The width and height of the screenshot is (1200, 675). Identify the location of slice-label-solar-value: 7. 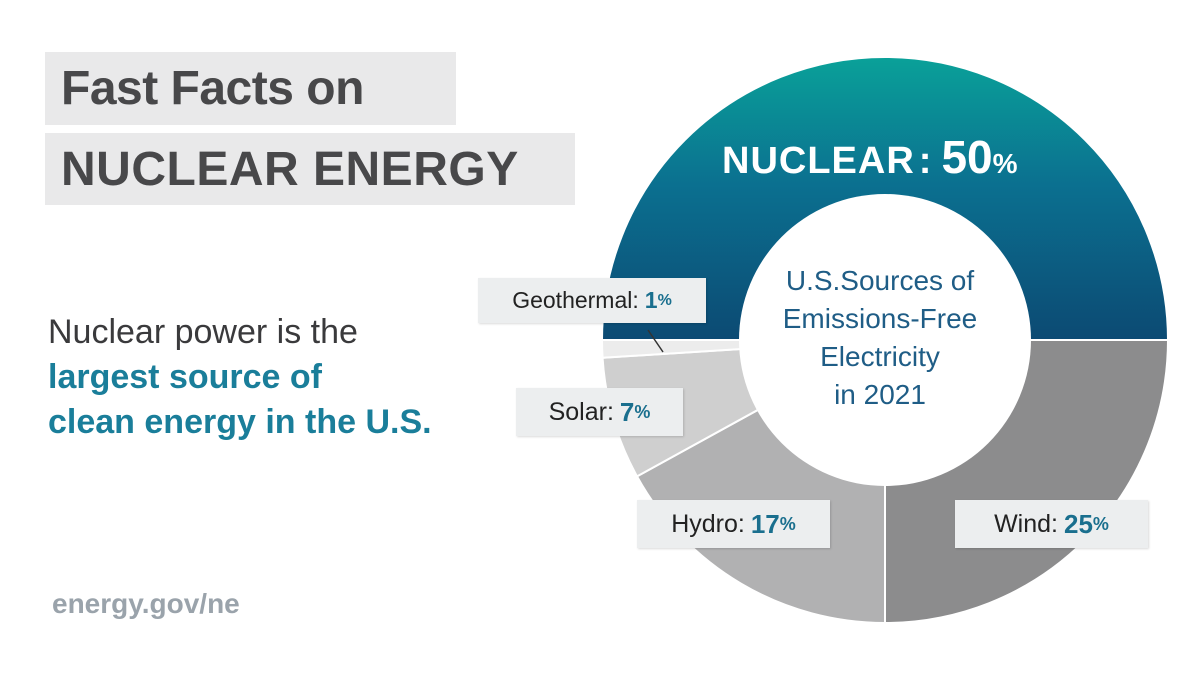
(627, 411).